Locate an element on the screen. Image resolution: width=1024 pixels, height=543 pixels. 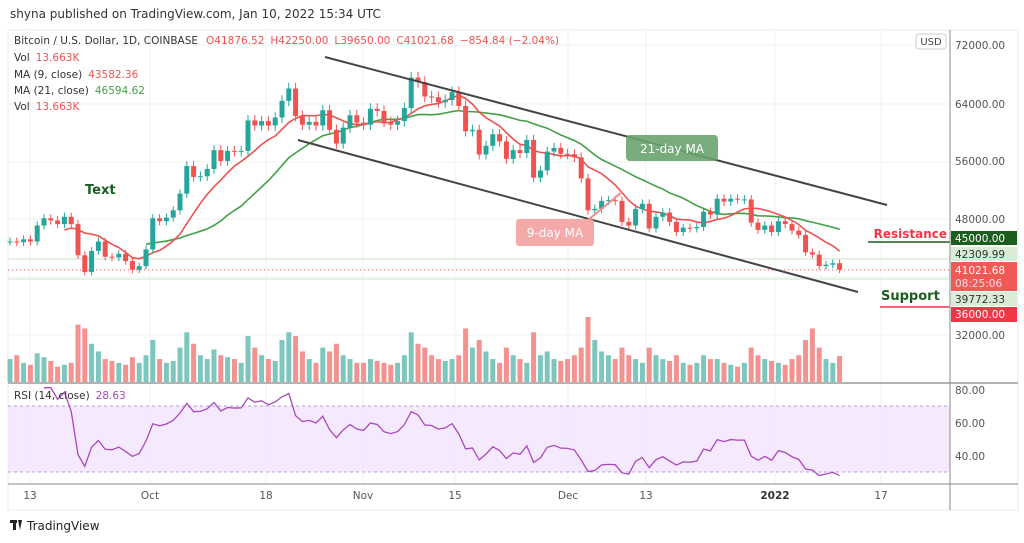
currency-label: USD is located at coordinates (931, 42).